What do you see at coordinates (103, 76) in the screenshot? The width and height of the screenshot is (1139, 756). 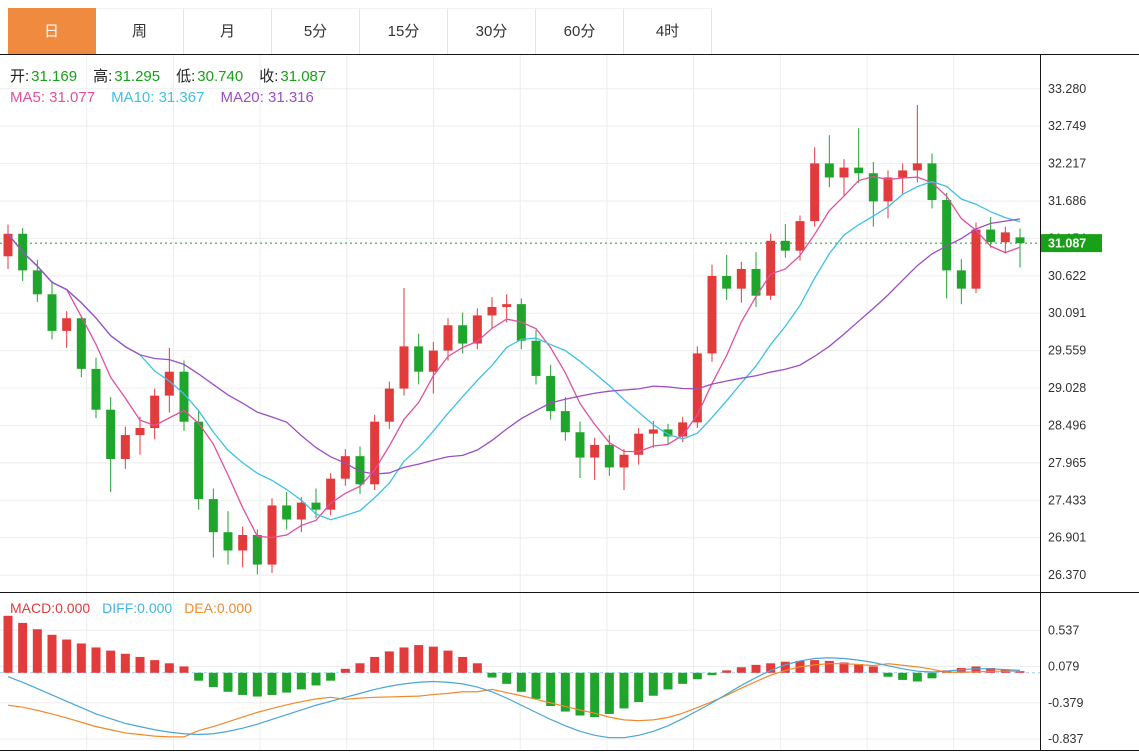 I see `high-label: 高:` at bounding box center [103, 76].